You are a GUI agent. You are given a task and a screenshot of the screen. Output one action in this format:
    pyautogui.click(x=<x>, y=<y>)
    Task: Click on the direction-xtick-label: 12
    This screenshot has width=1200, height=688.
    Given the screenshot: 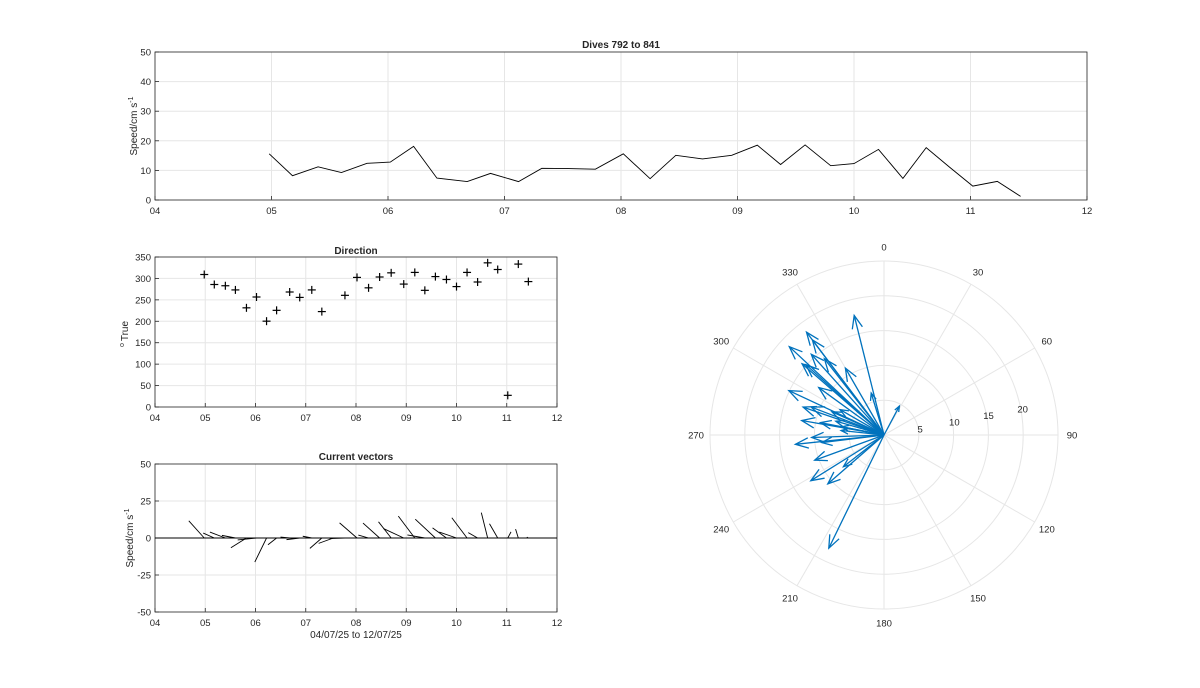 What is the action you would take?
    pyautogui.click(x=557, y=418)
    